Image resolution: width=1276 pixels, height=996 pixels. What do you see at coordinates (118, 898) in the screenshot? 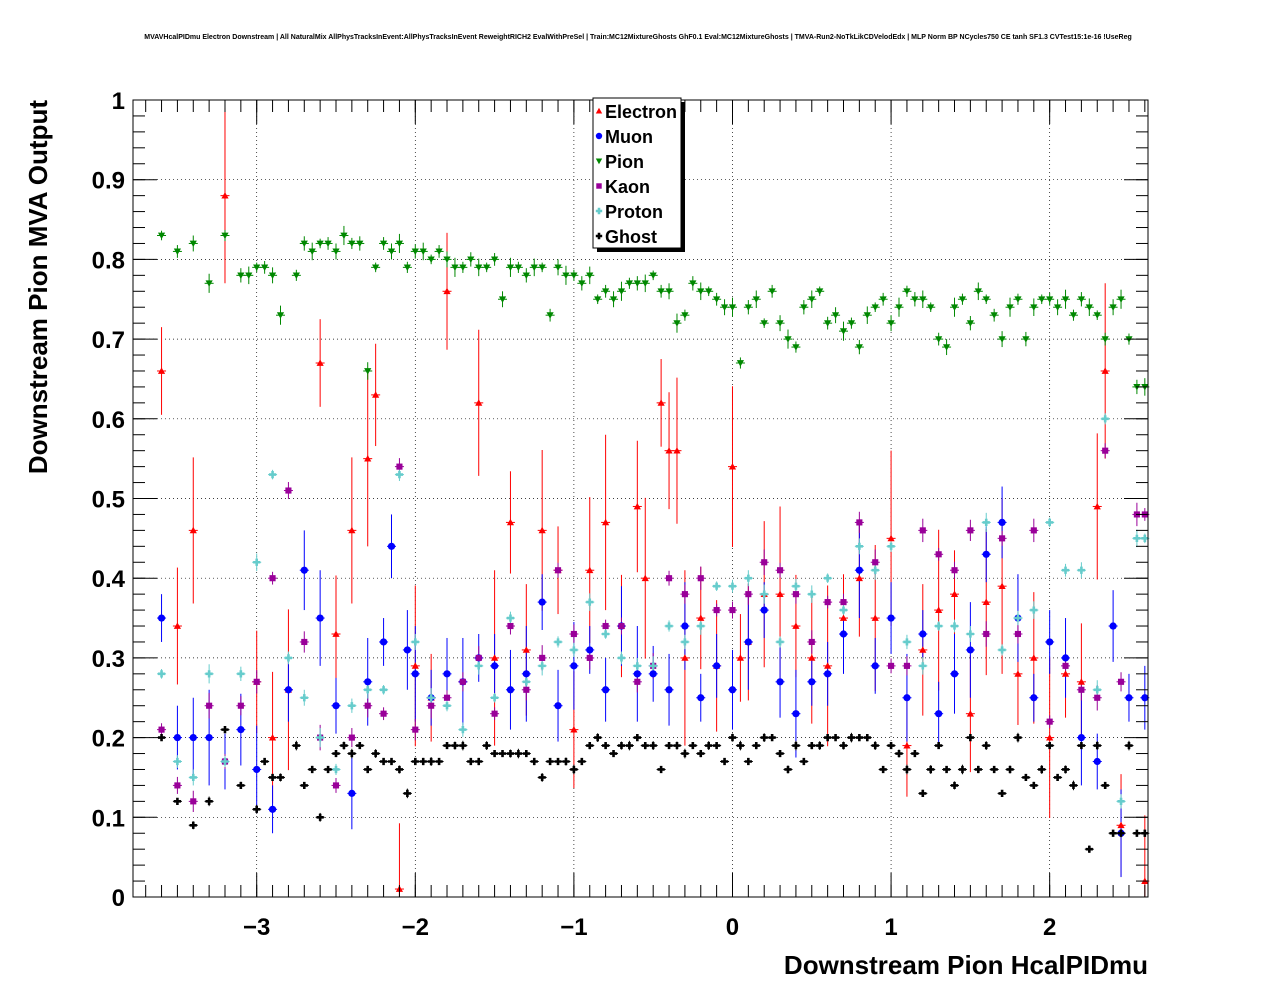
I see `y-tick-label: 0` at bounding box center [118, 898].